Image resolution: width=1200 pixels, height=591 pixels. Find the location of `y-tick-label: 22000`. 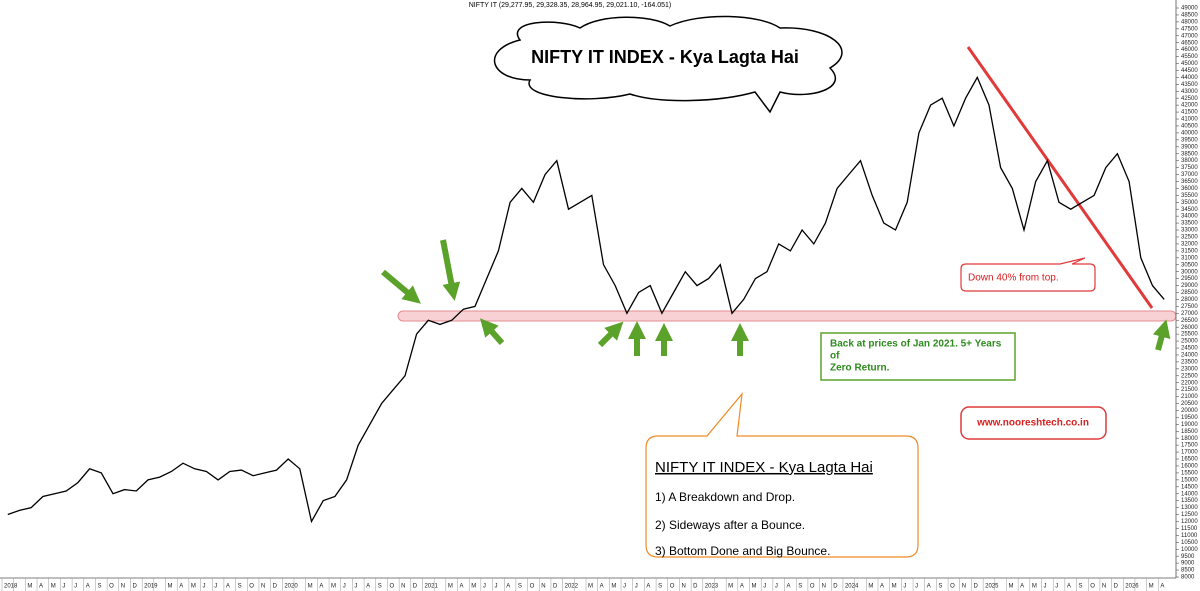

y-tick-label: 22000 is located at coordinates (1189, 383).